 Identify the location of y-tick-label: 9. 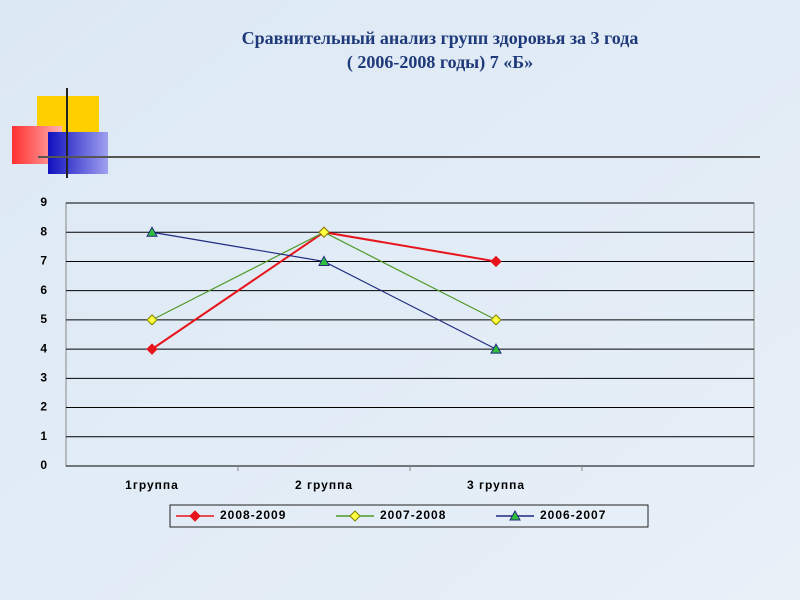
(44, 202).